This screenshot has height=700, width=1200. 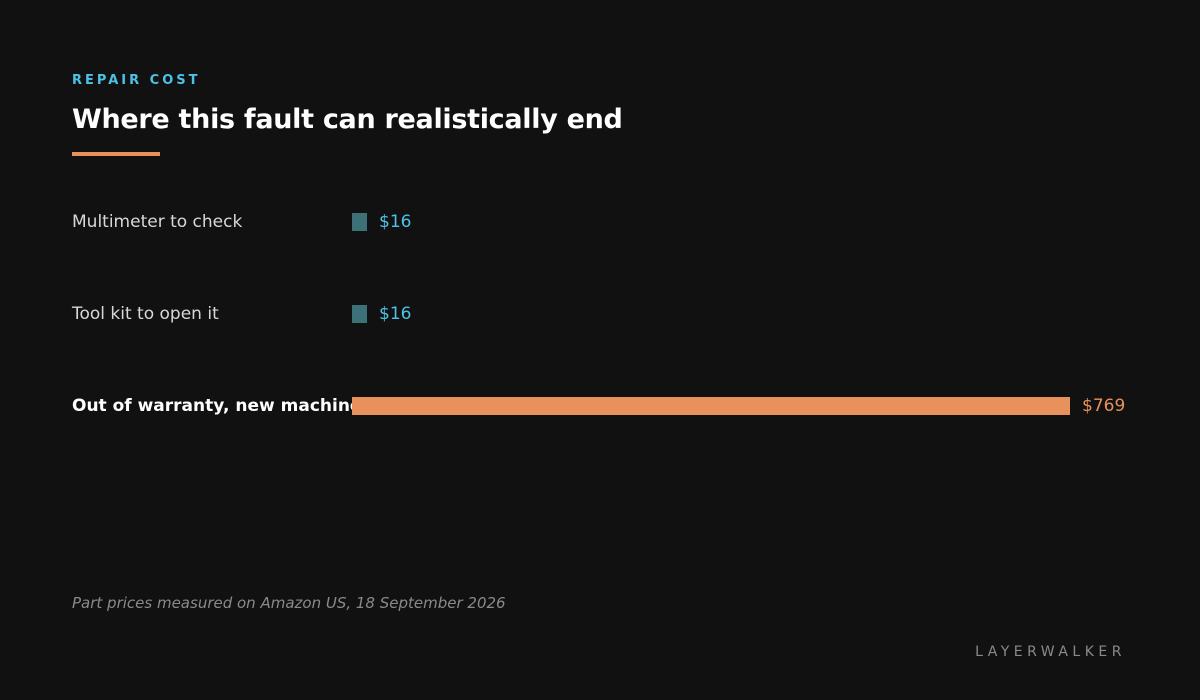 I want to click on value-label-tool-kit-to-open-it: $16, so click(x=395, y=314).